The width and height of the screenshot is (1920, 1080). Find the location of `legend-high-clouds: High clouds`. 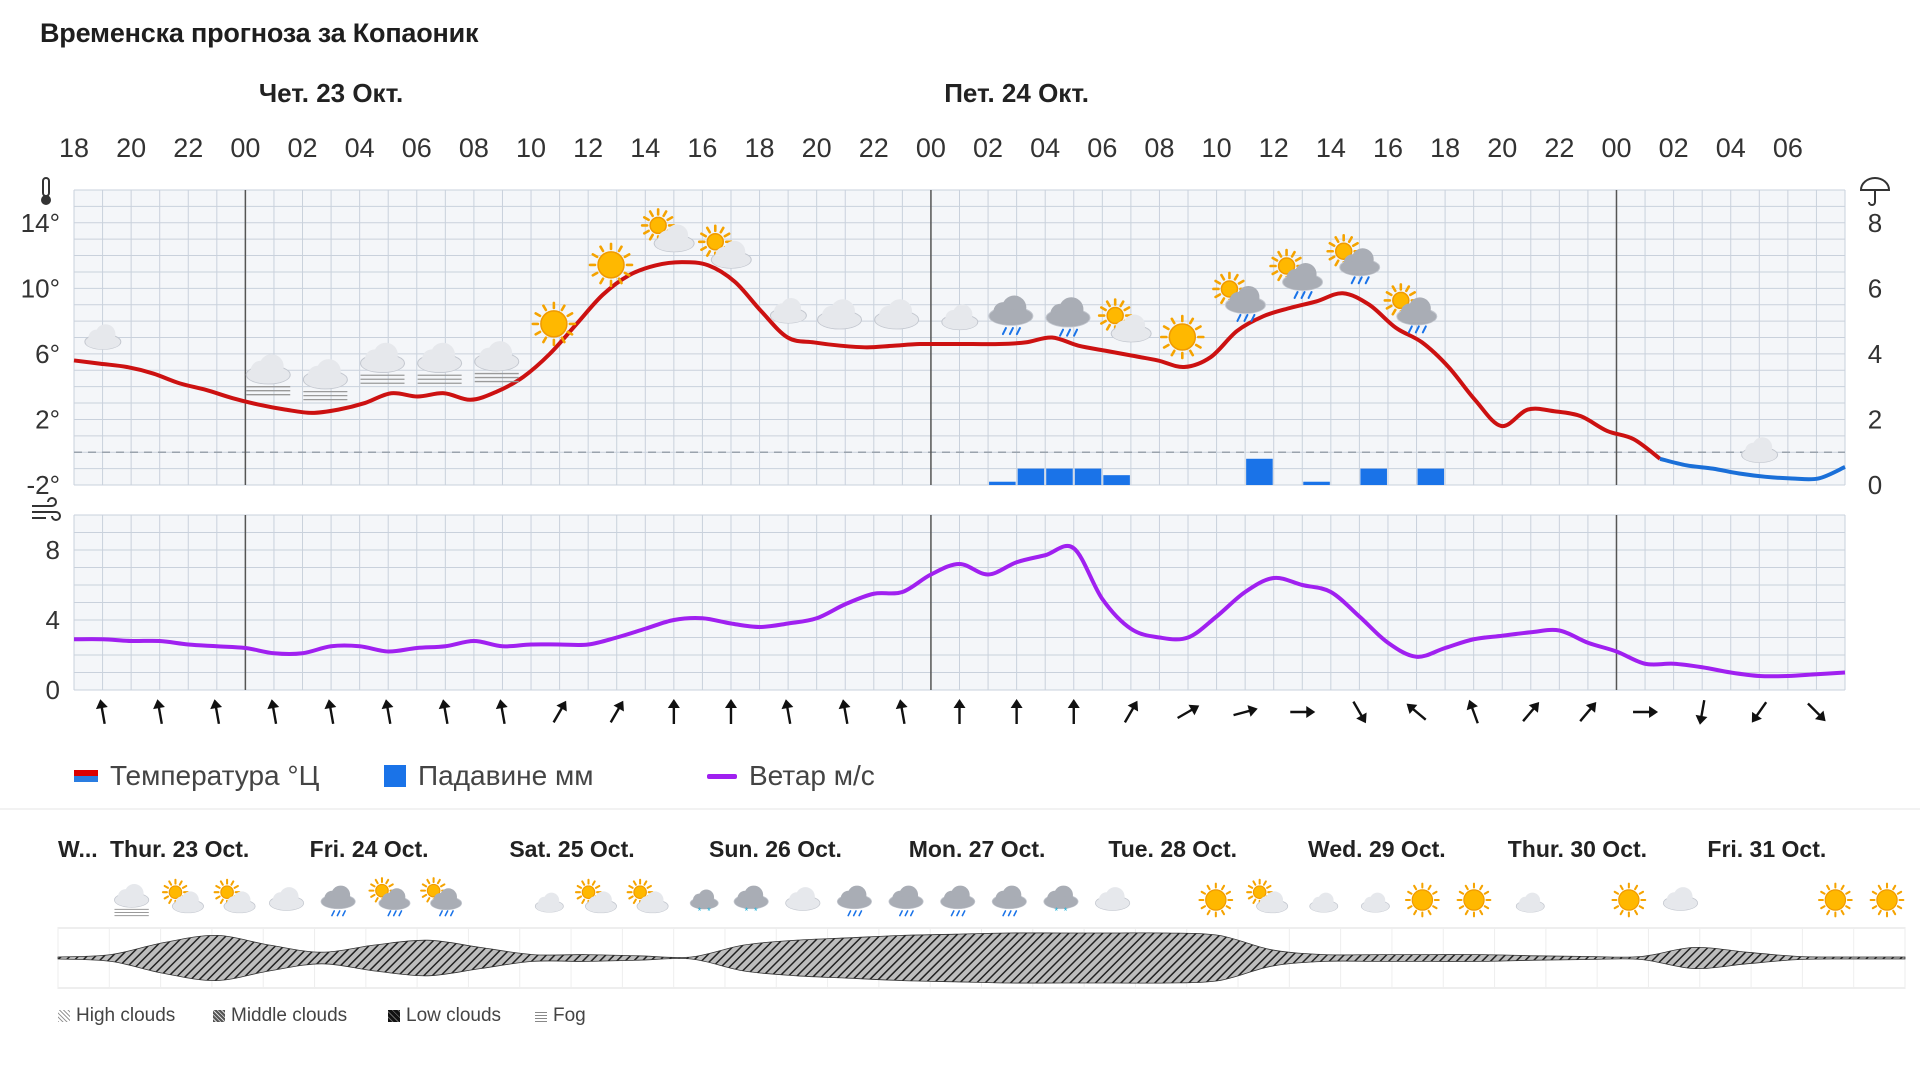

legend-high-clouds: High clouds is located at coordinates (116, 1016).